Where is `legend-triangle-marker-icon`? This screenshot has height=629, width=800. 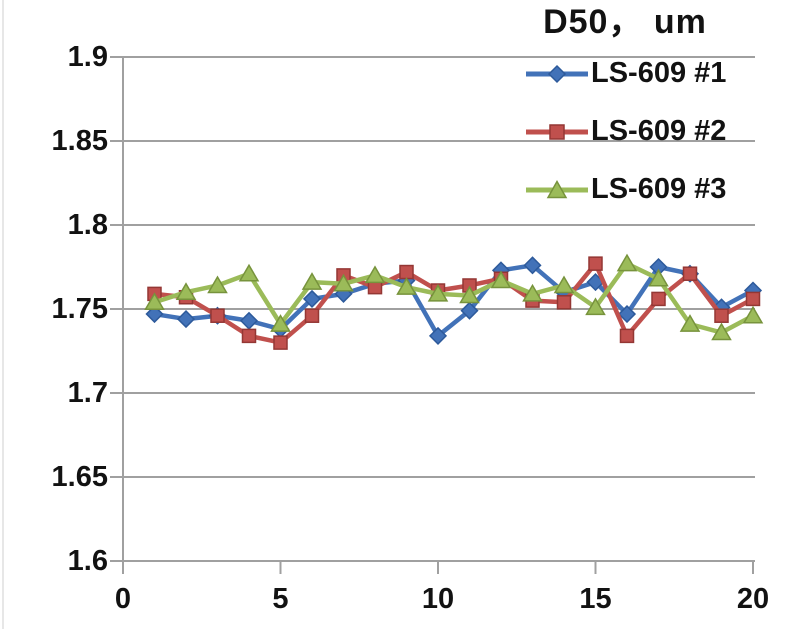 legend-triangle-marker-icon is located at coordinates (557, 188).